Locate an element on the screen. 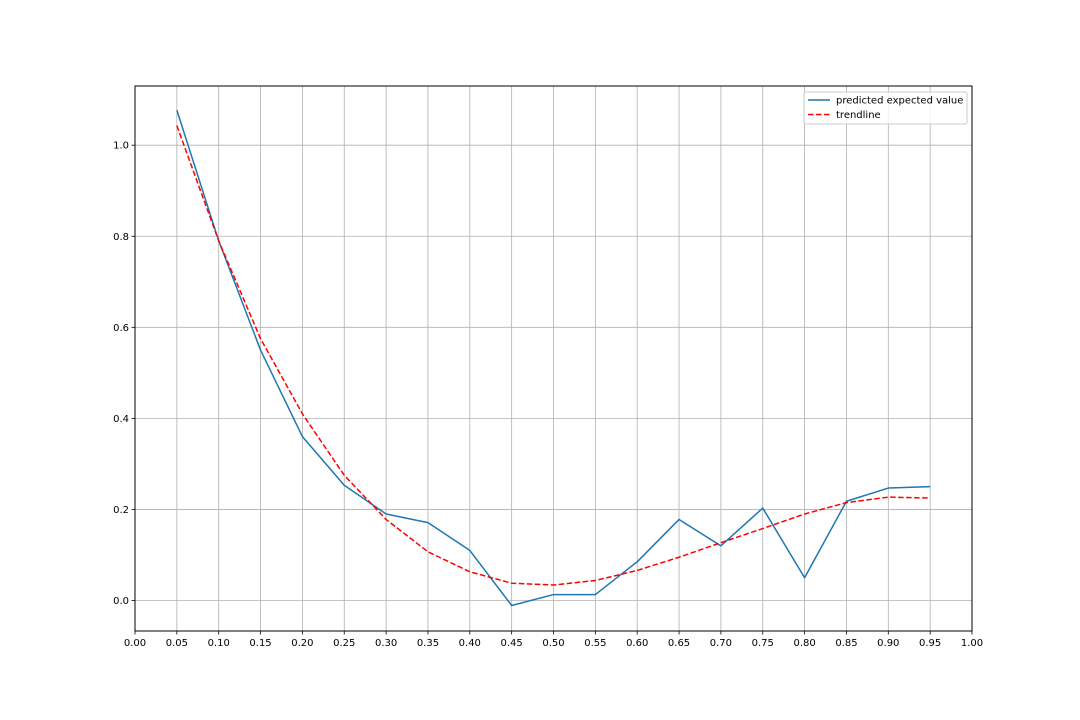  y-tick-label: 0.0 is located at coordinates (121, 601).